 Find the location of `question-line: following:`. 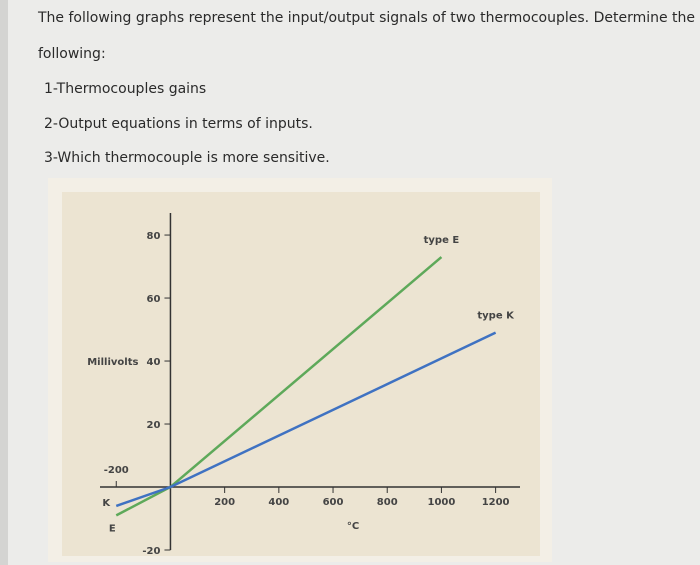

question-line: following: is located at coordinates (72, 54).